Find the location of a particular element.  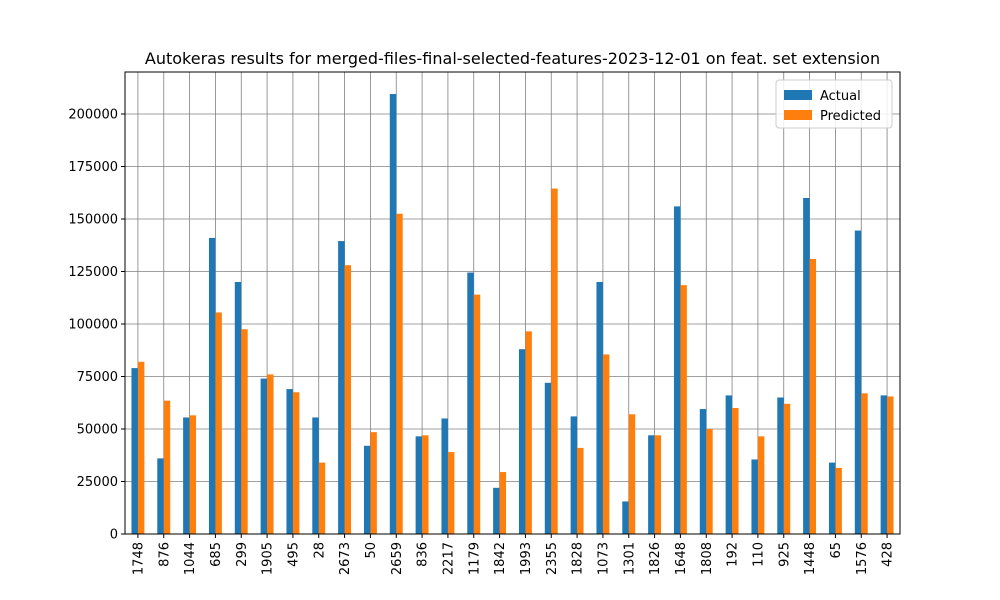

x-tick-label: 1842 is located at coordinates (500, 558).